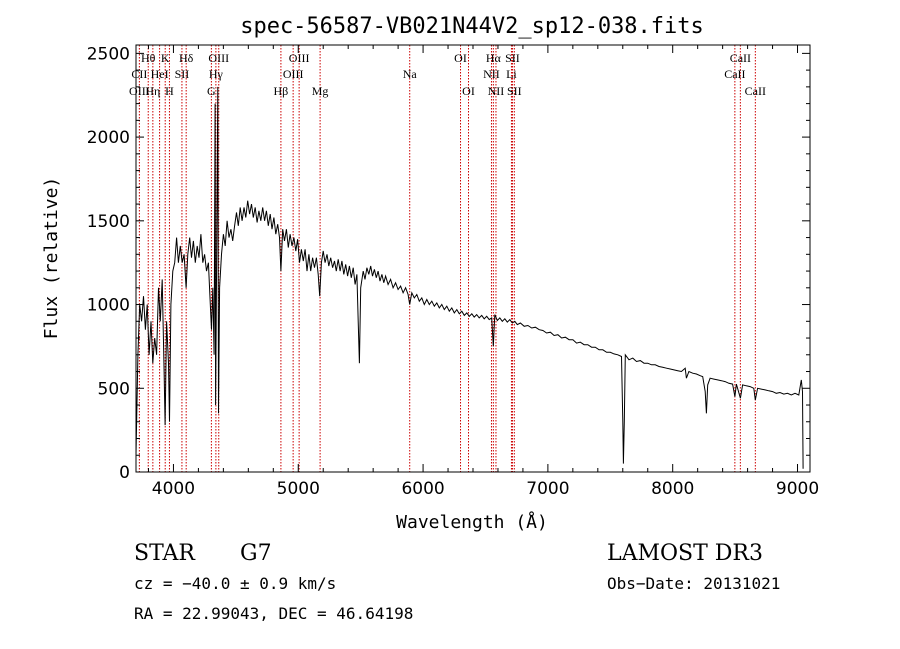 Image resolution: width=900 pixels, height=649 pixels. I want to click on y-tick-label: 2000, so click(108, 138).